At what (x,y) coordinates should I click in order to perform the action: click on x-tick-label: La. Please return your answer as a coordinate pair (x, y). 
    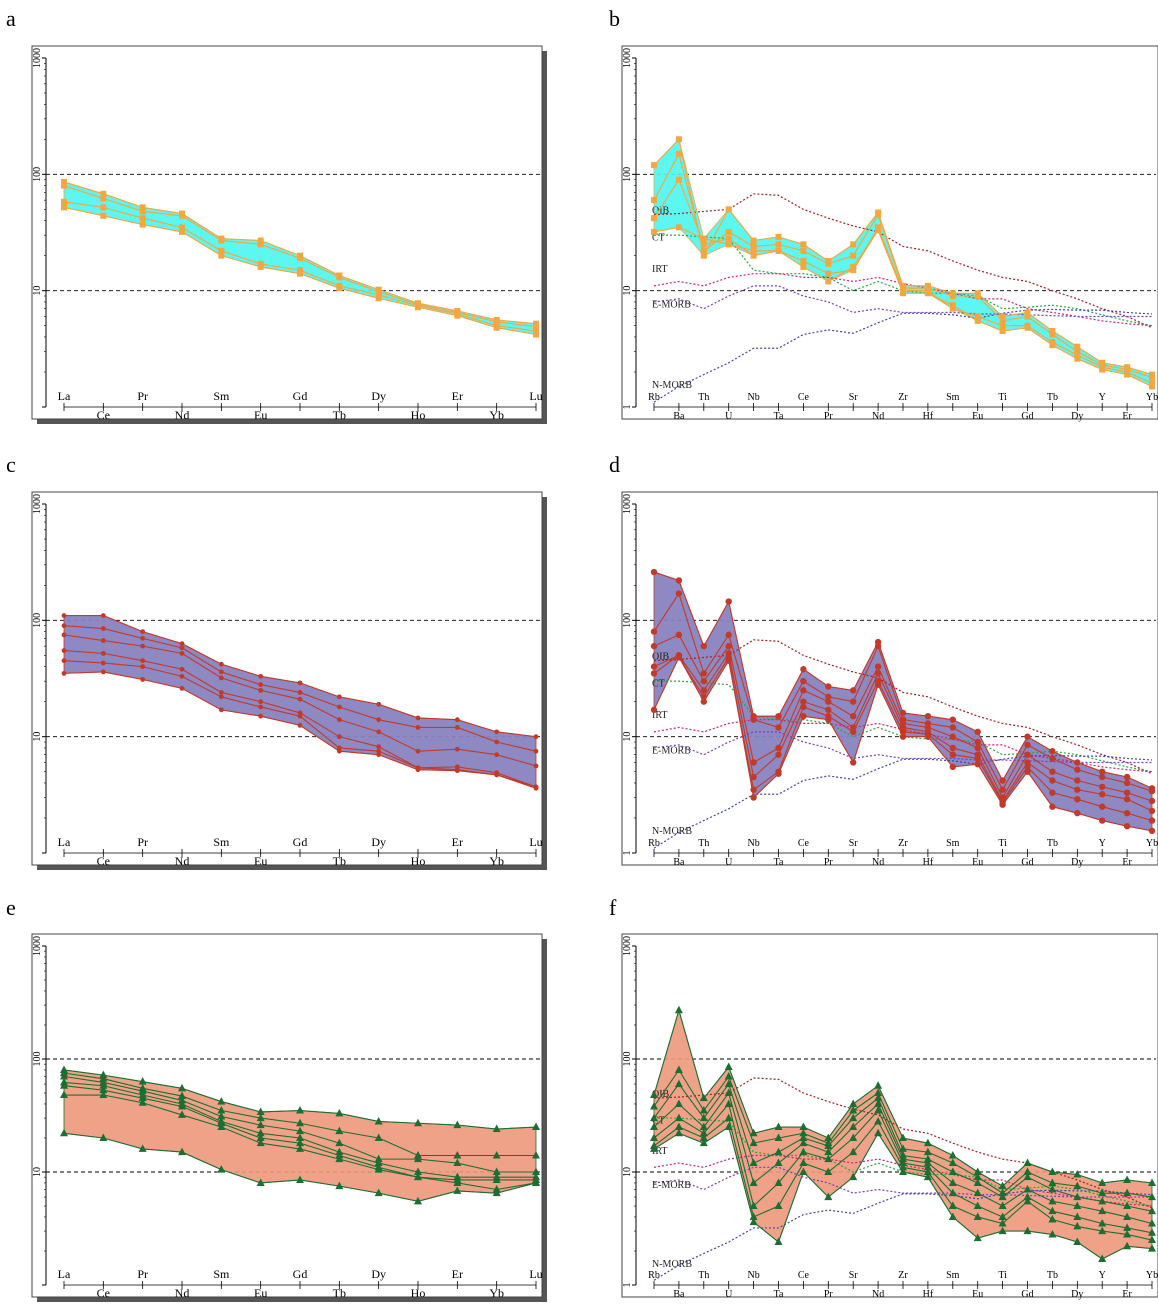
    Looking at the image, I should click on (64, 396).